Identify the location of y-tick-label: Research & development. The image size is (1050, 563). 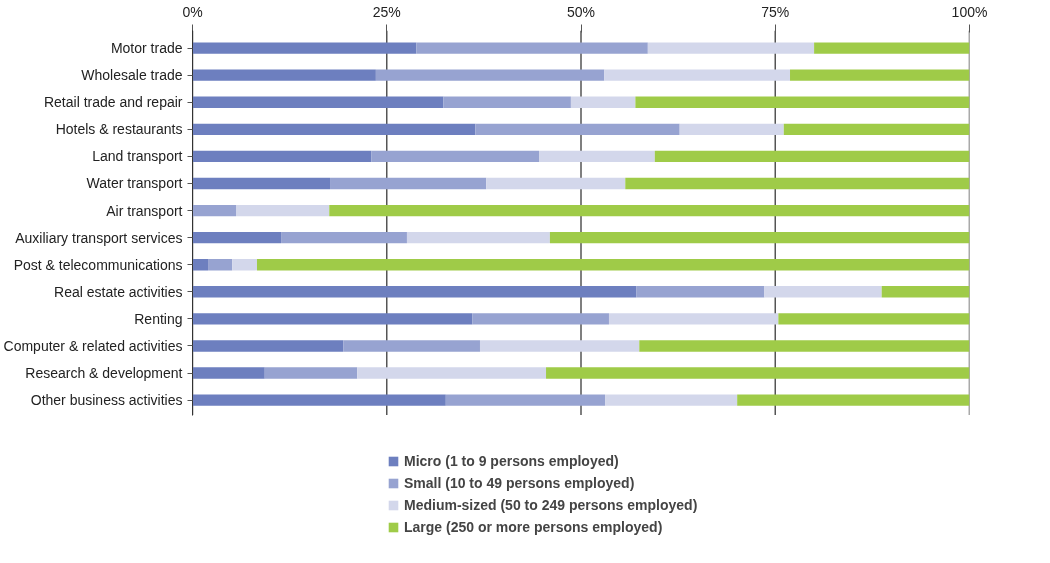
(104, 373).